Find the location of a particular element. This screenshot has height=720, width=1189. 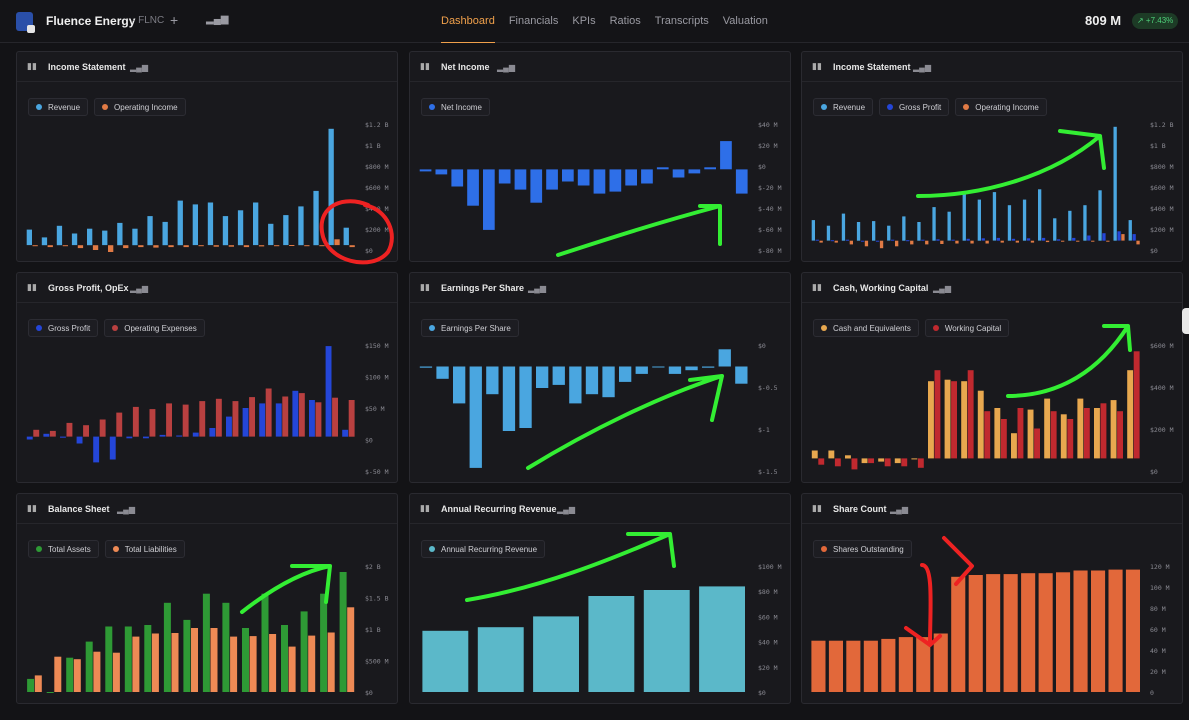

tab-dashboard: Dashboard is located at coordinates (468, 21).